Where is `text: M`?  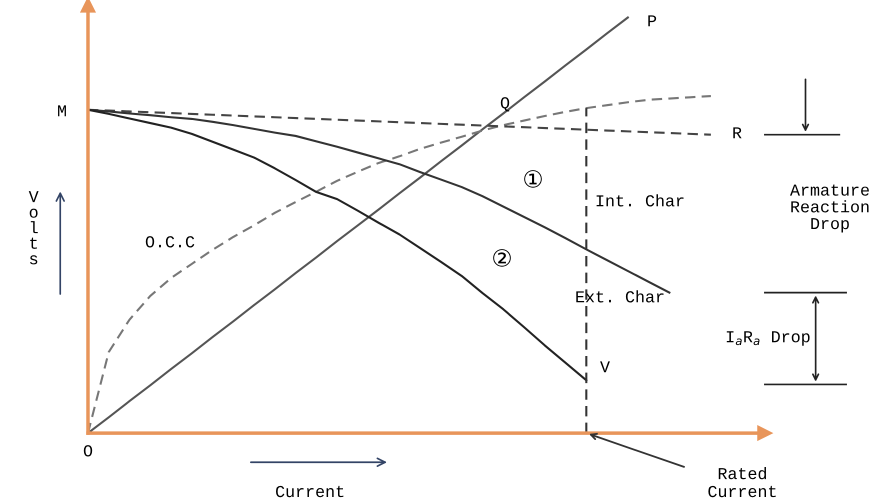 text: M is located at coordinates (62, 110).